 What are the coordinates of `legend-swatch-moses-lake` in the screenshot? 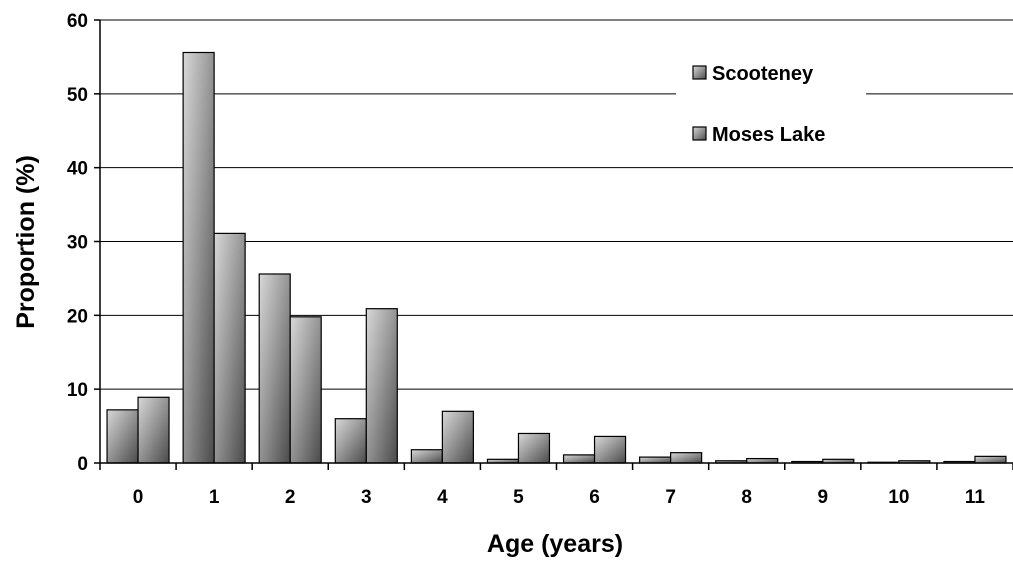 It's located at (699, 133).